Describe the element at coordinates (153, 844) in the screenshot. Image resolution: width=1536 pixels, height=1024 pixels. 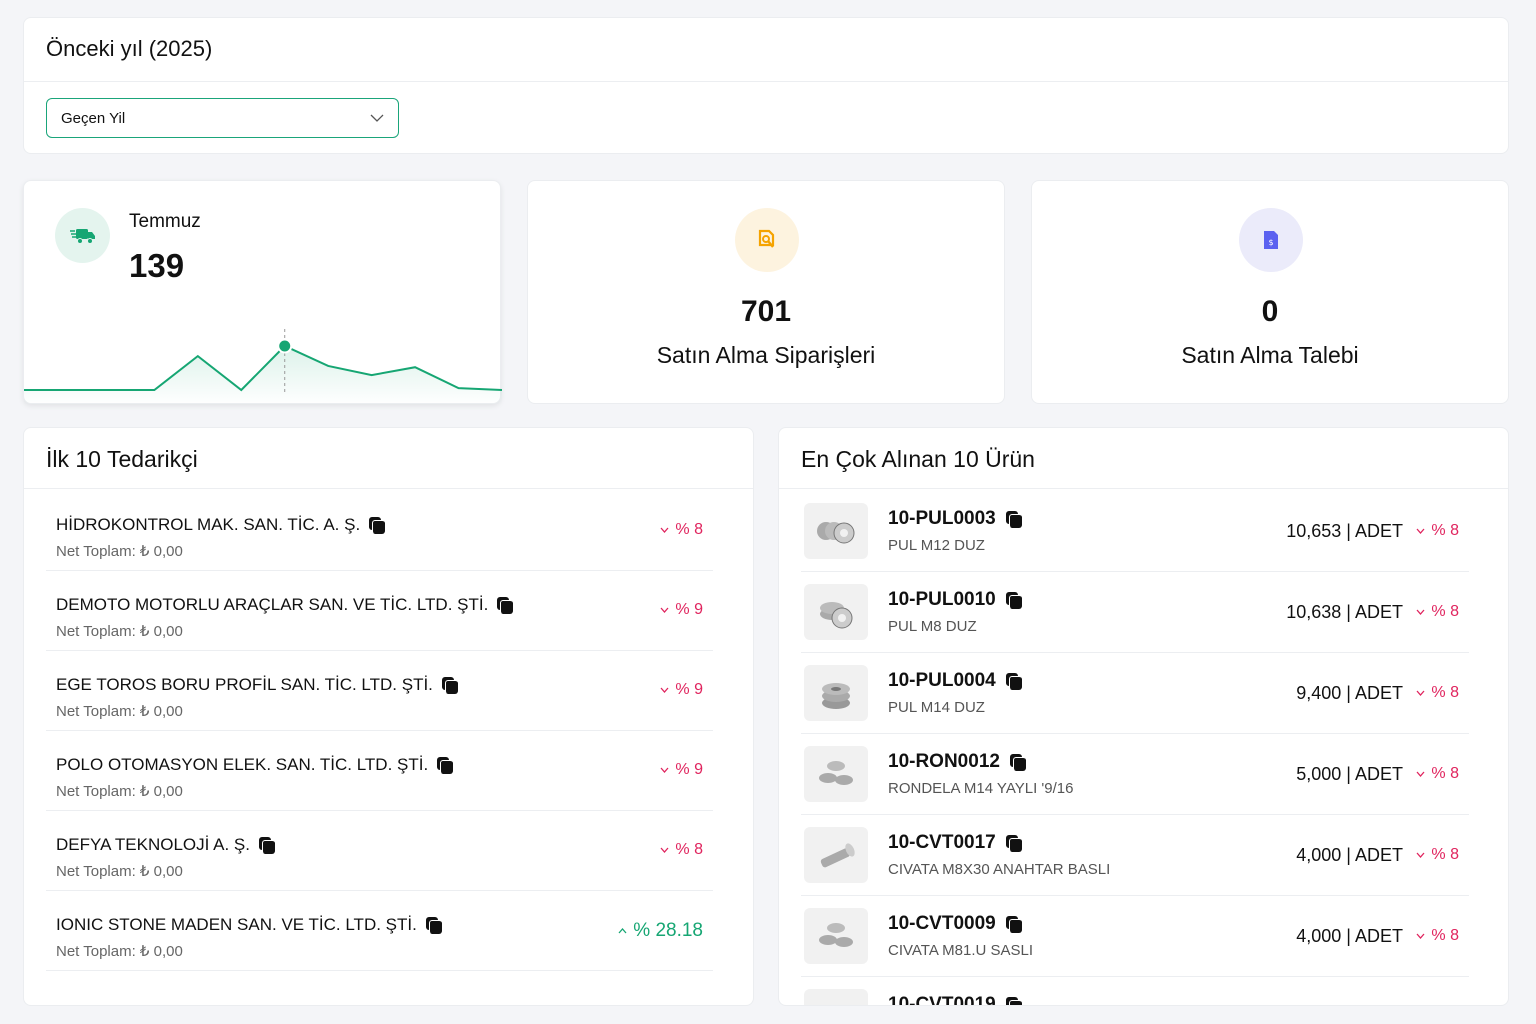
I see `supplier-name: DEFYA TEKNOLOJİ A. Ş.` at that location.